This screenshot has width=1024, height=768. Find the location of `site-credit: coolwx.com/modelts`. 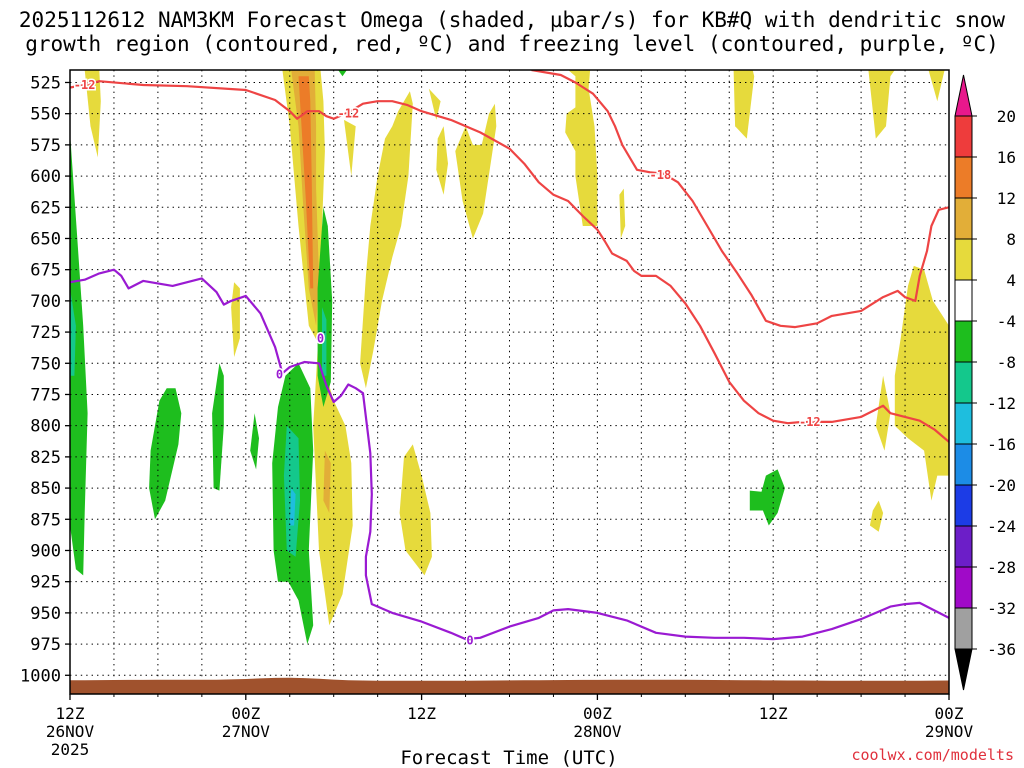

site-credit: coolwx.com/modelts is located at coordinates (932, 755).